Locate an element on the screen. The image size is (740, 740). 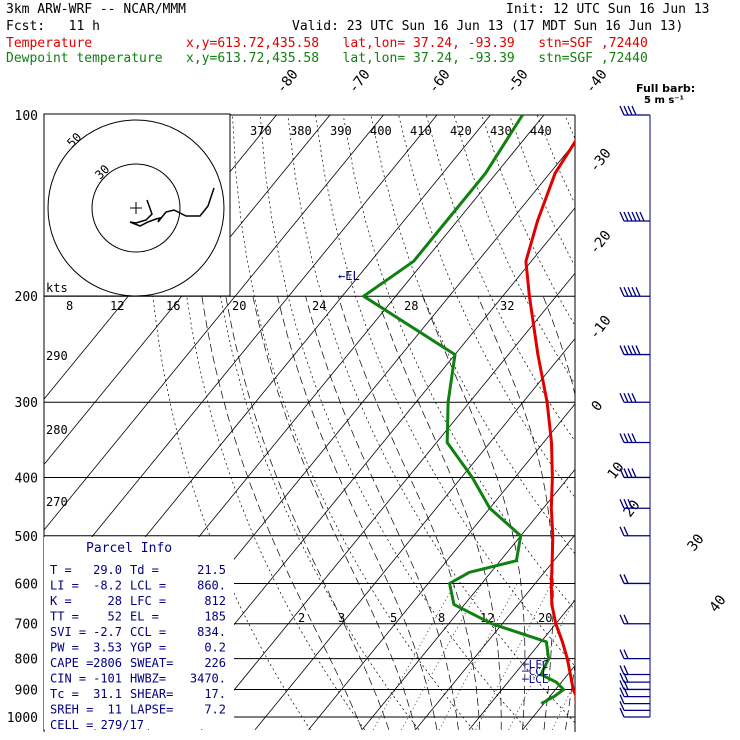
theta-label: 430 is located at coordinates (501, 131).